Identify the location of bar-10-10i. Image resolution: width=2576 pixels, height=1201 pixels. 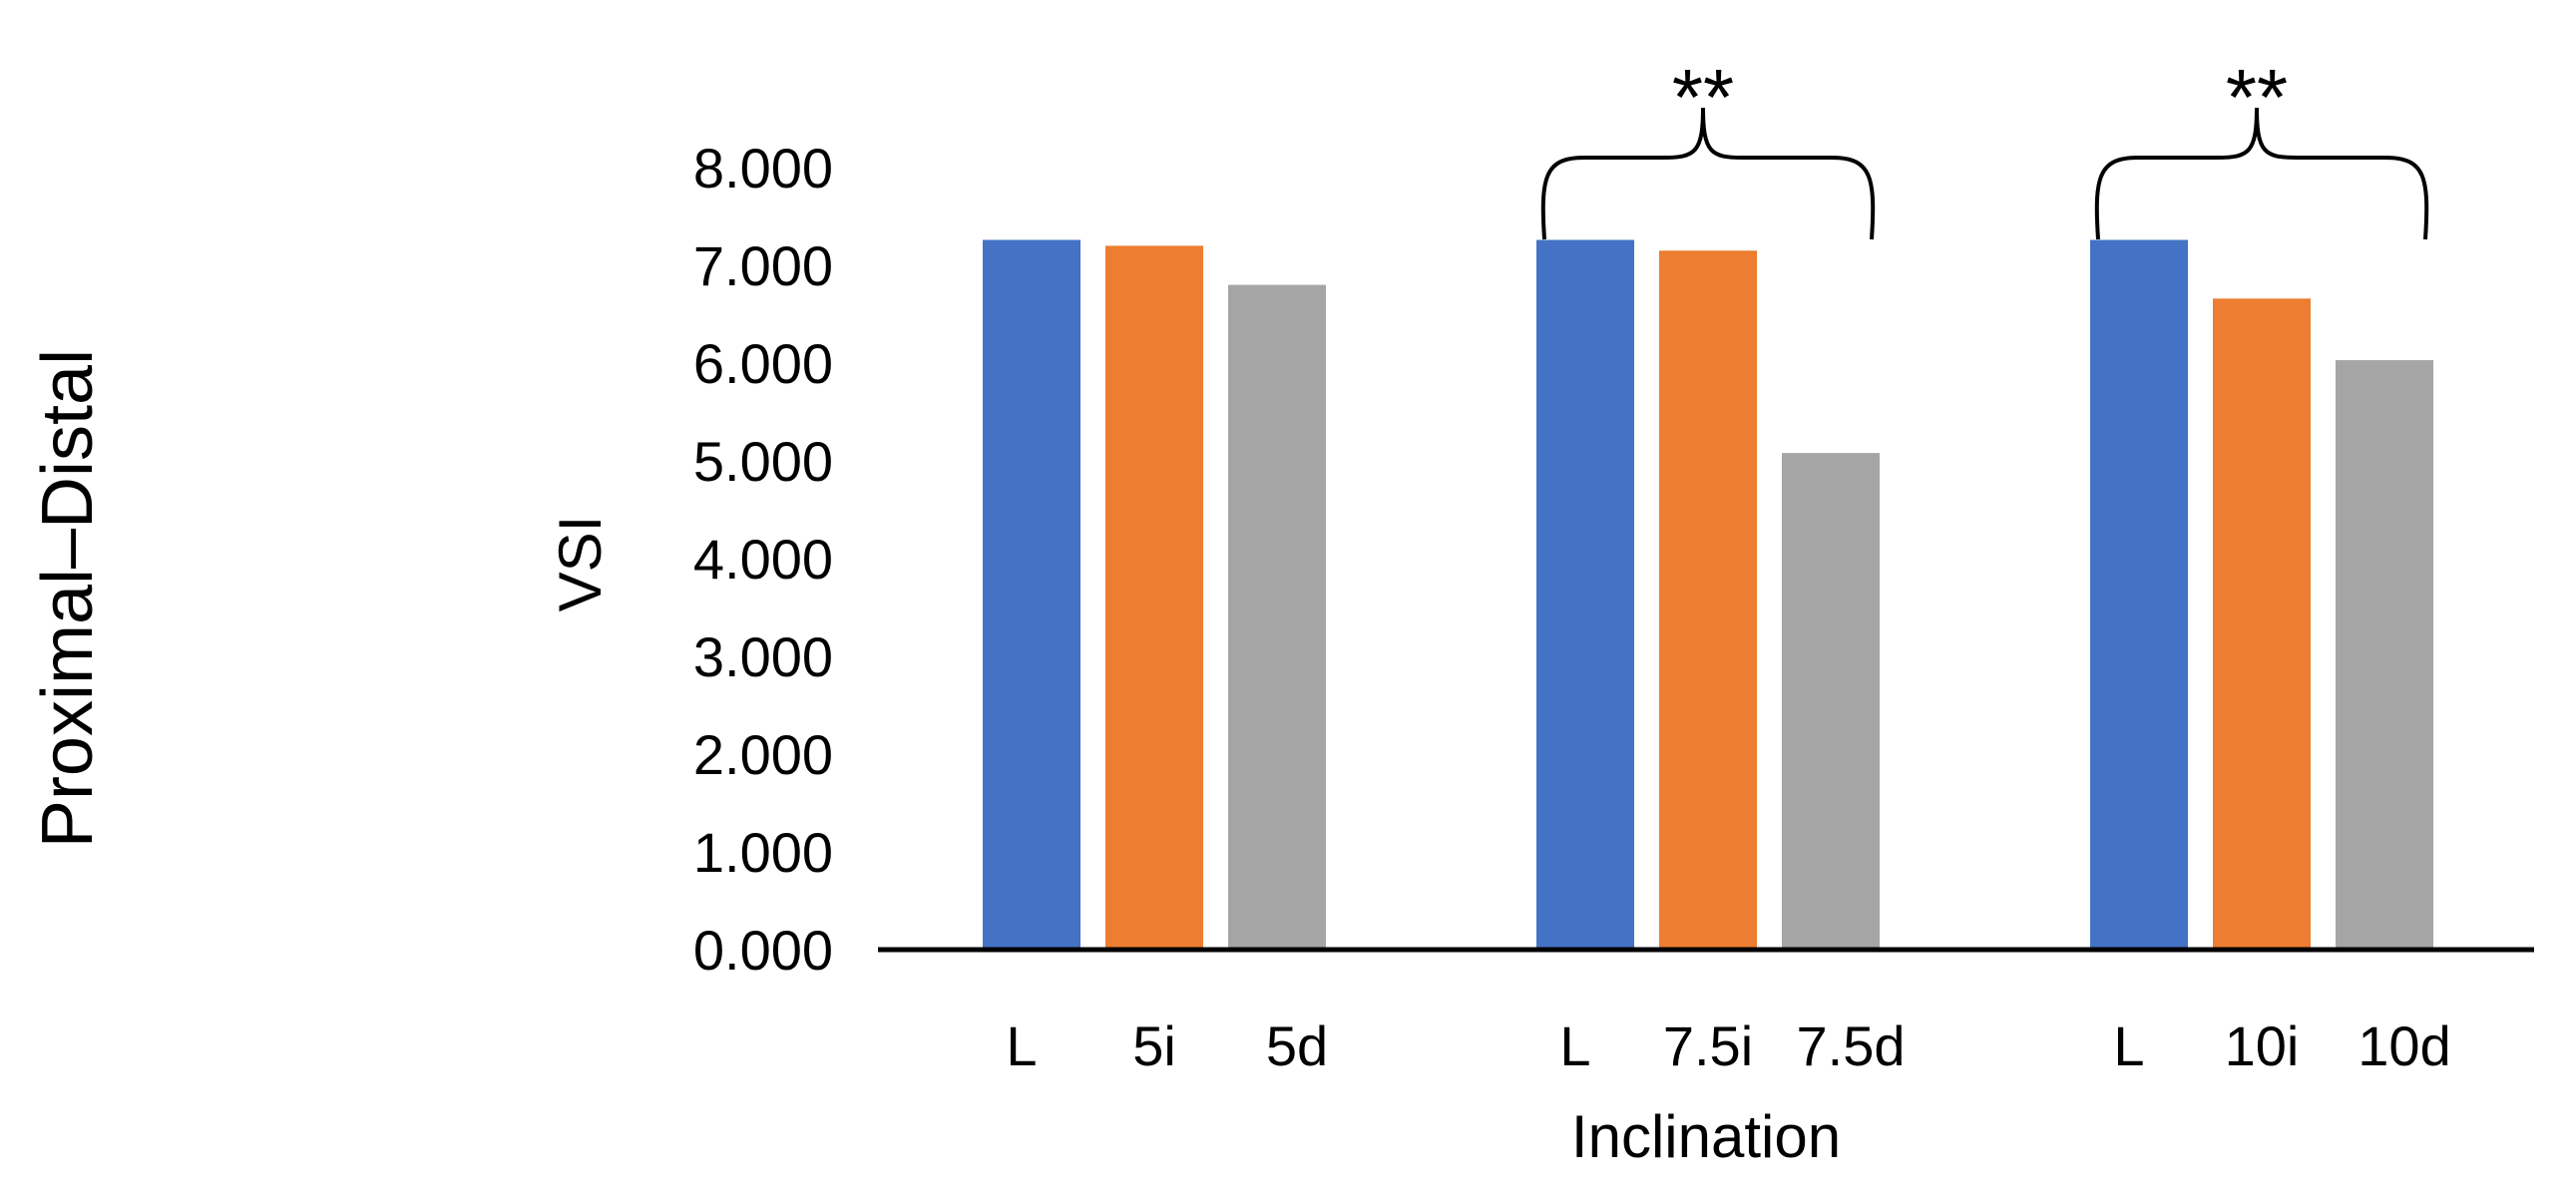
(2262, 624).